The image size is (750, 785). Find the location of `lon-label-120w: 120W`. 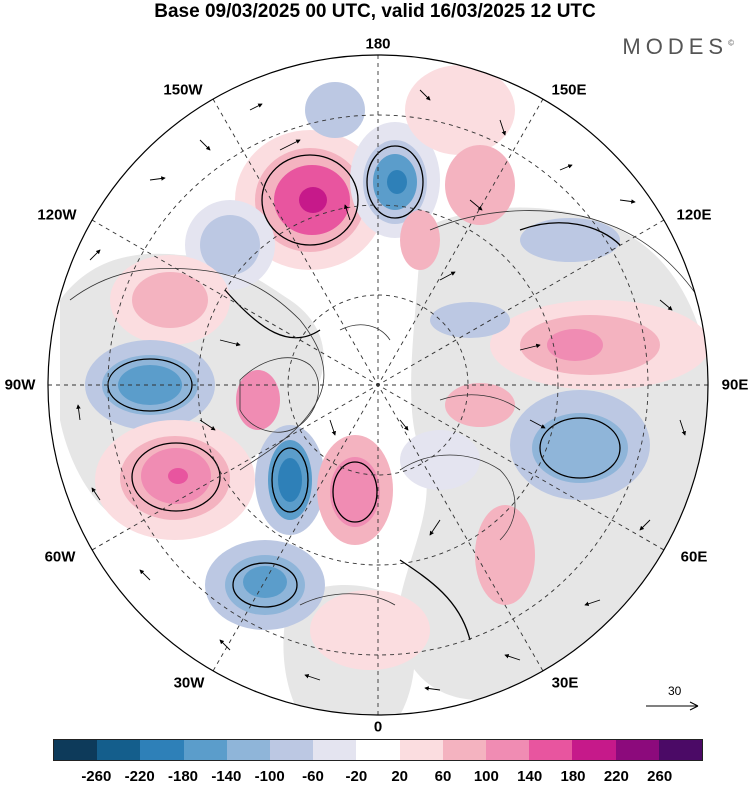

lon-label-120w: 120W is located at coordinates (57, 215).